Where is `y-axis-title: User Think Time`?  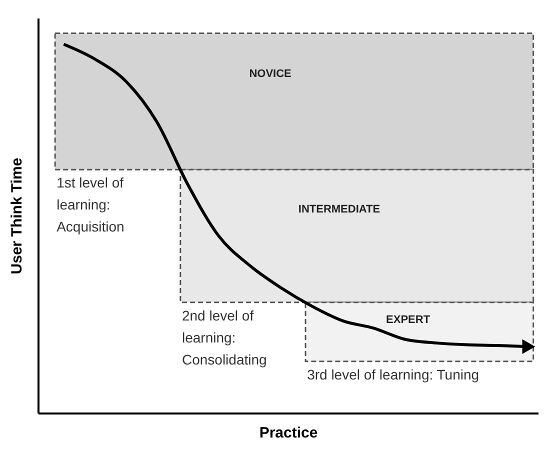 y-axis-title: User Think Time is located at coordinates (17, 216).